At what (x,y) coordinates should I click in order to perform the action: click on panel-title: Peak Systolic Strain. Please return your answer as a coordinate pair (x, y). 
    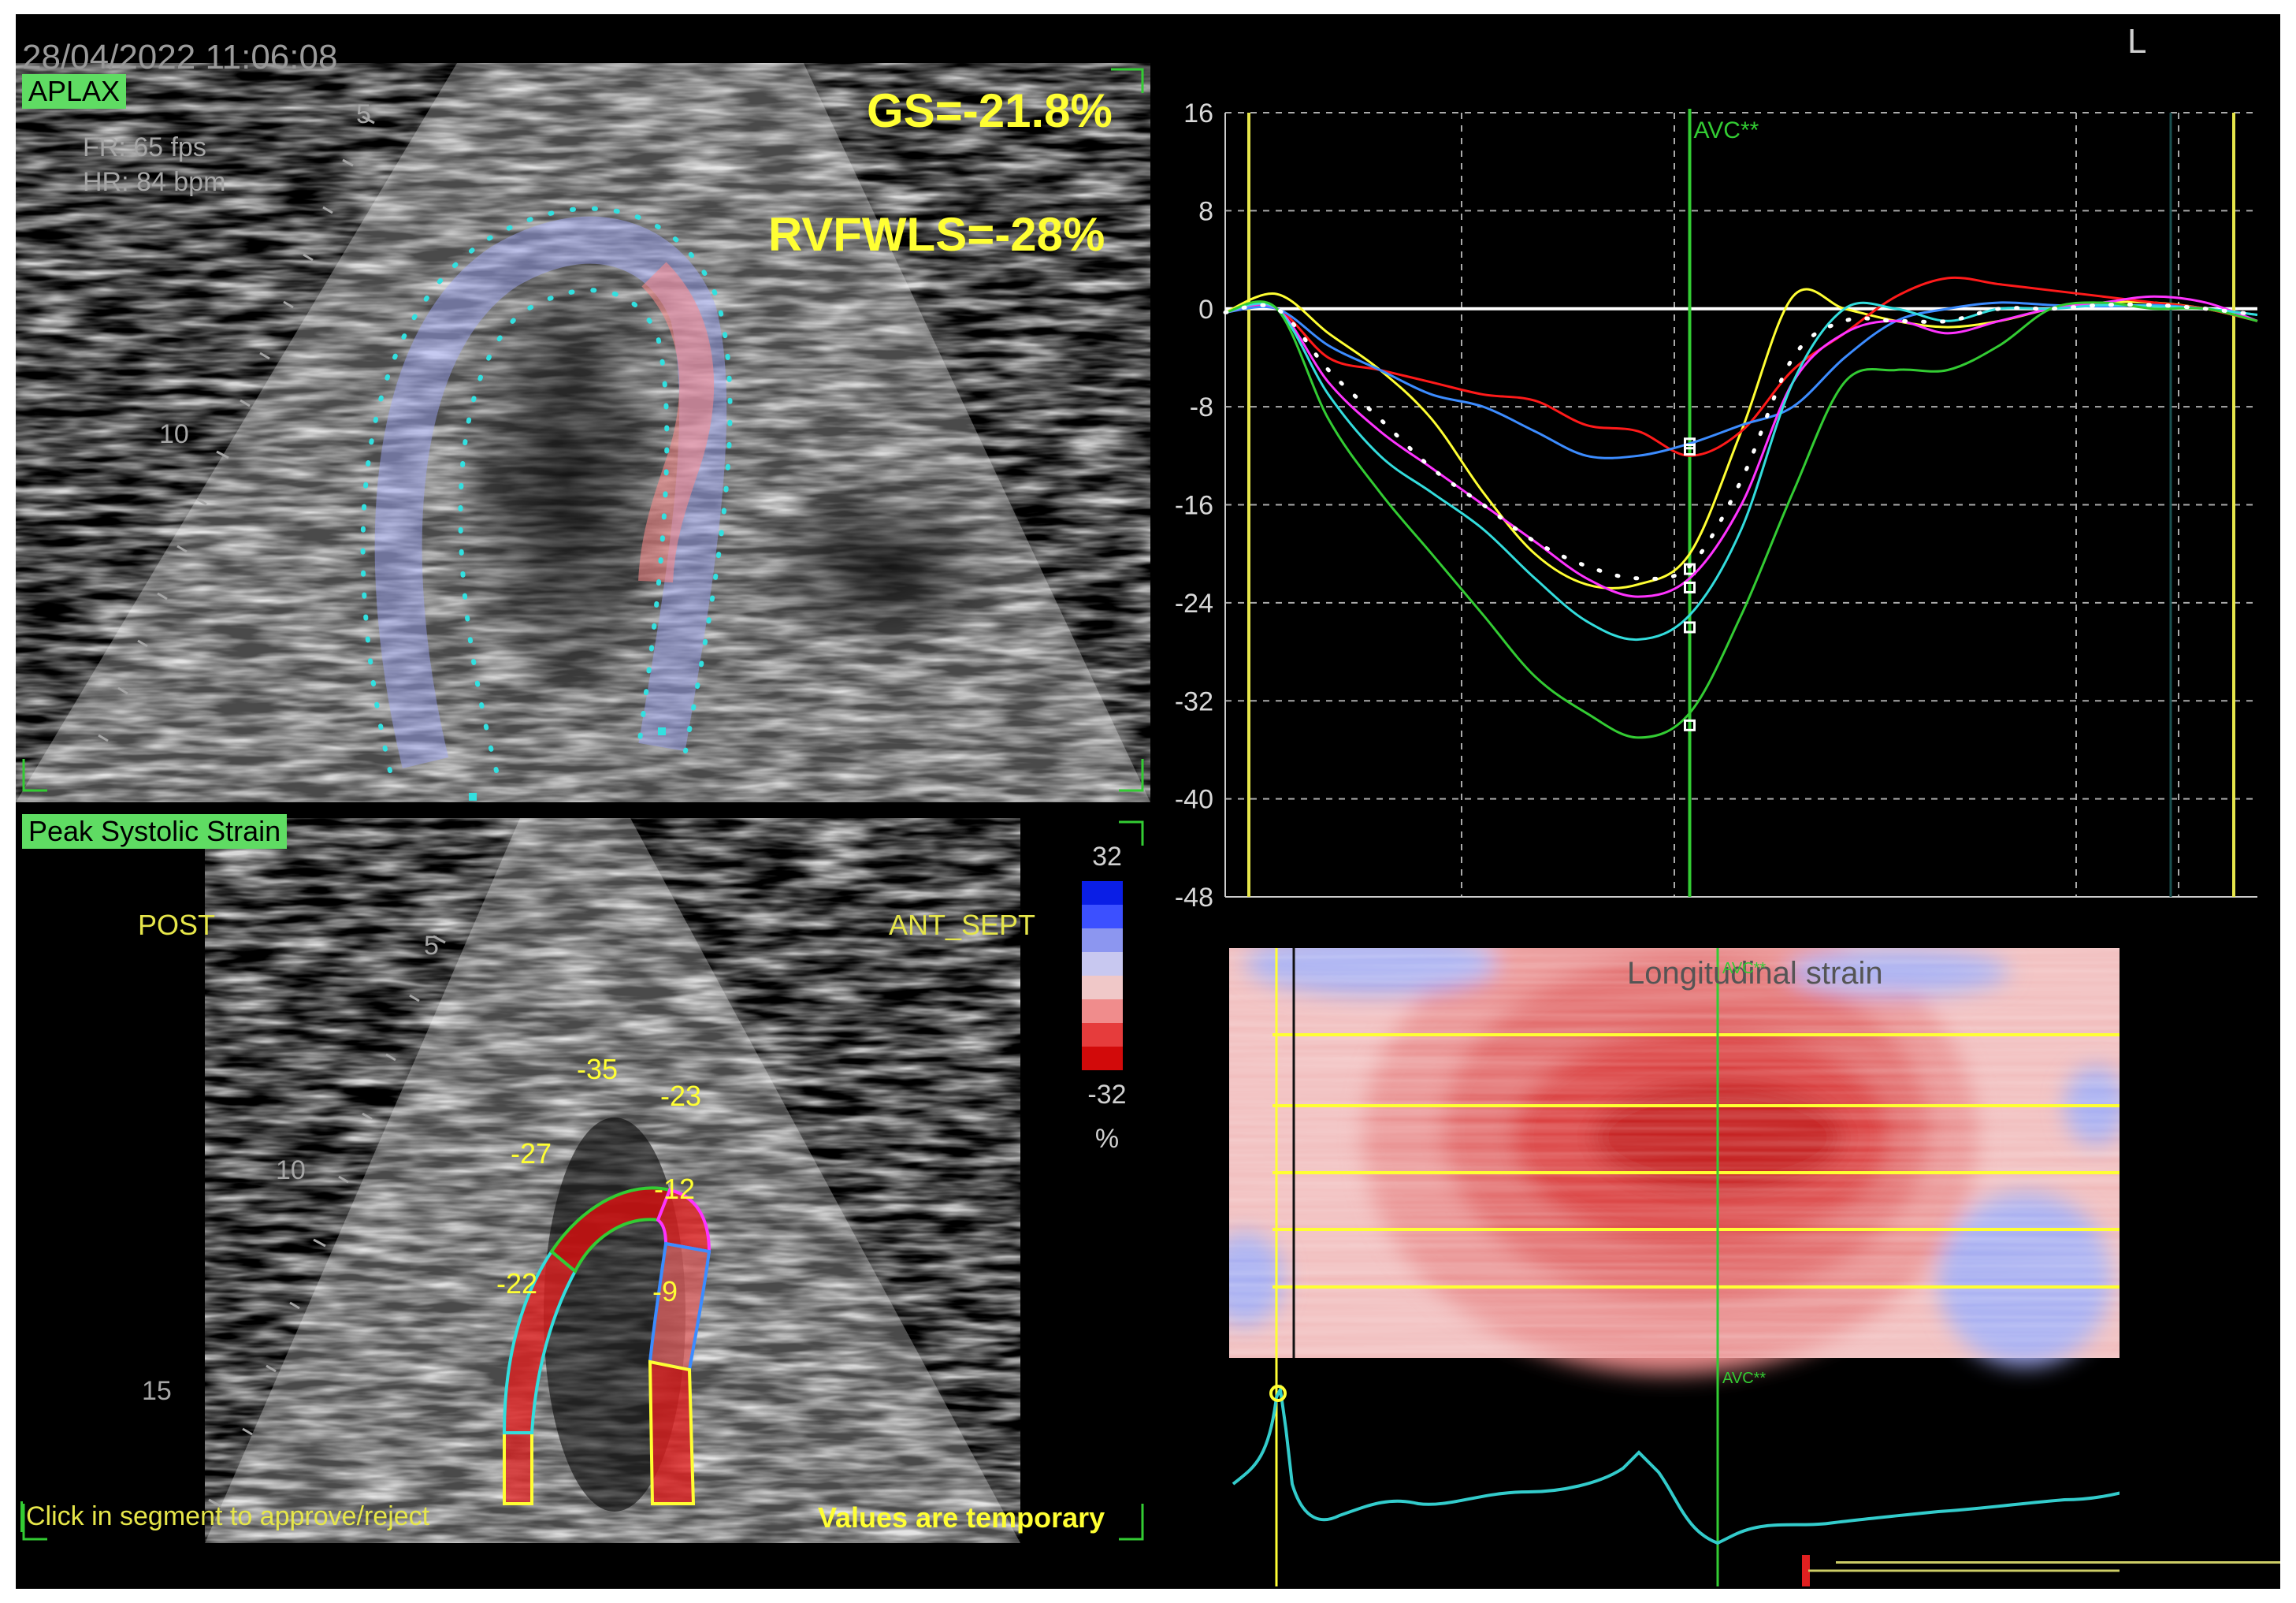
    Looking at the image, I should click on (155, 831).